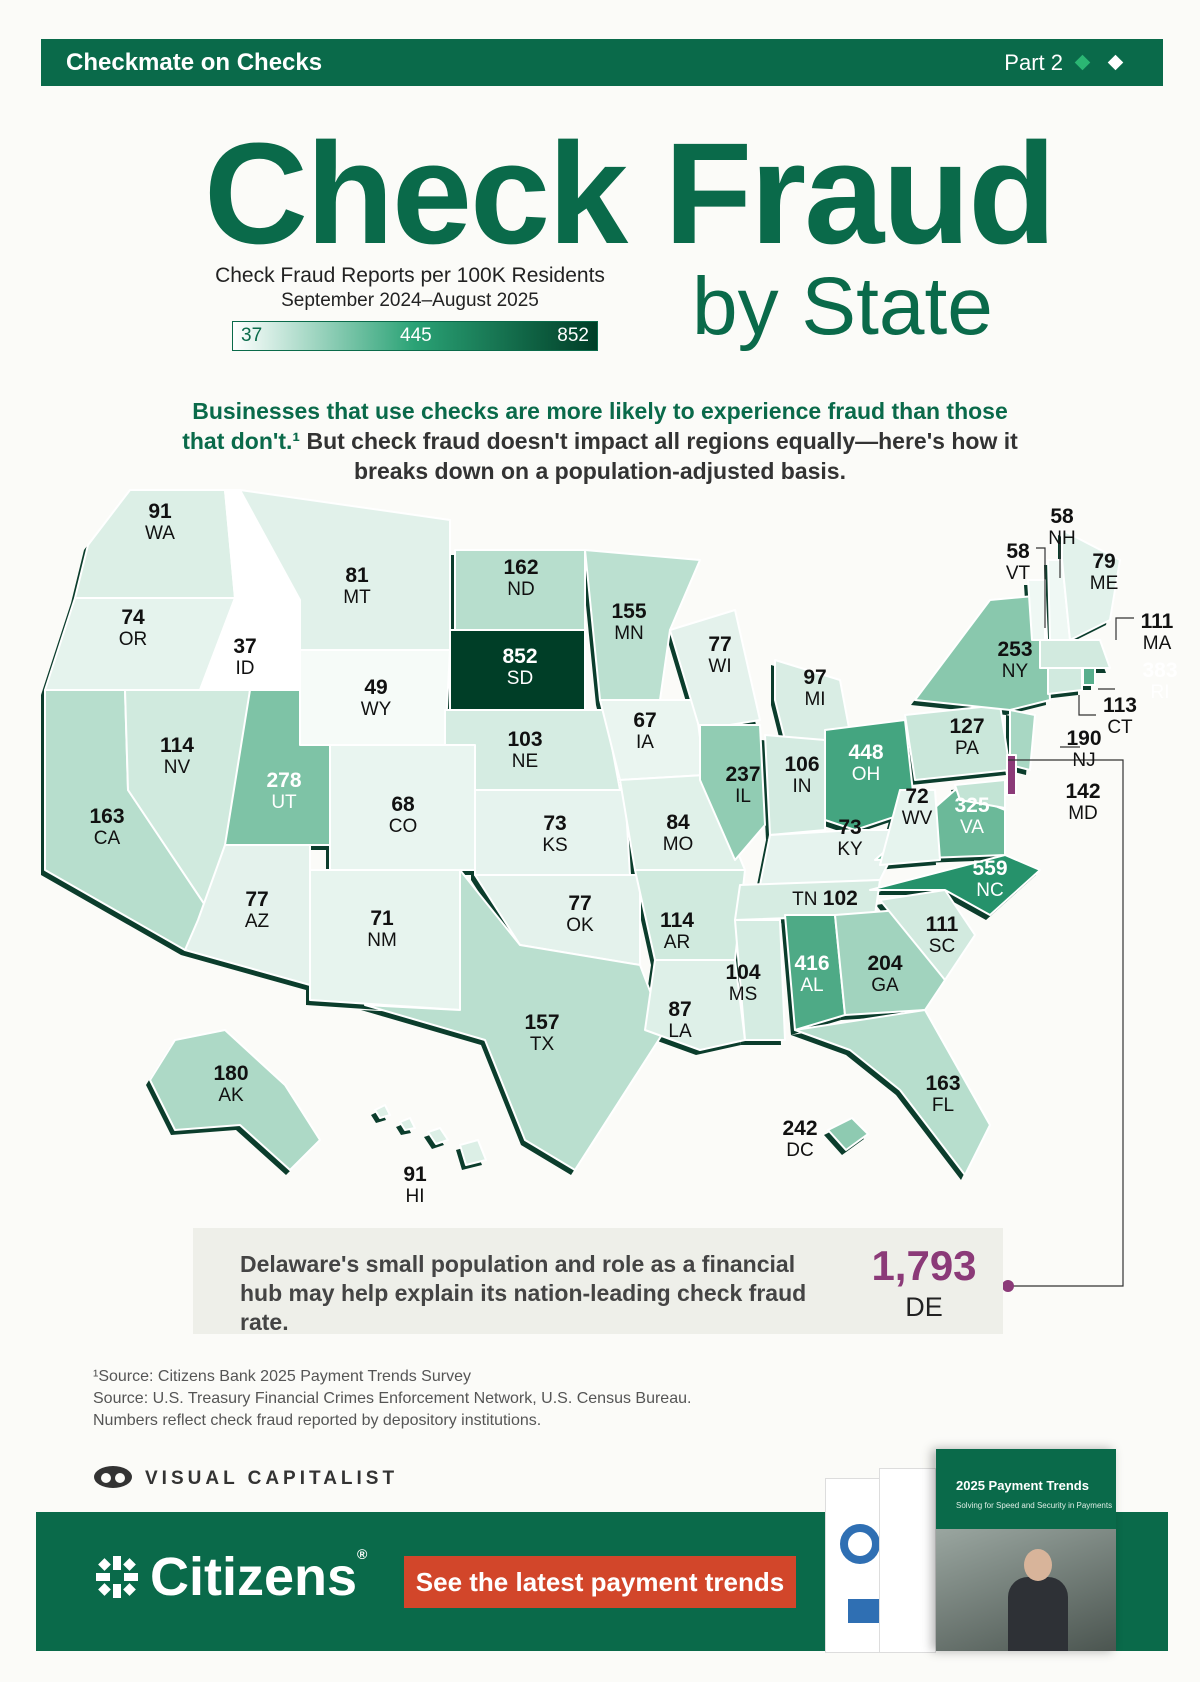  Describe the element at coordinates (1065, 681) in the screenshot. I see `state-ct` at that location.